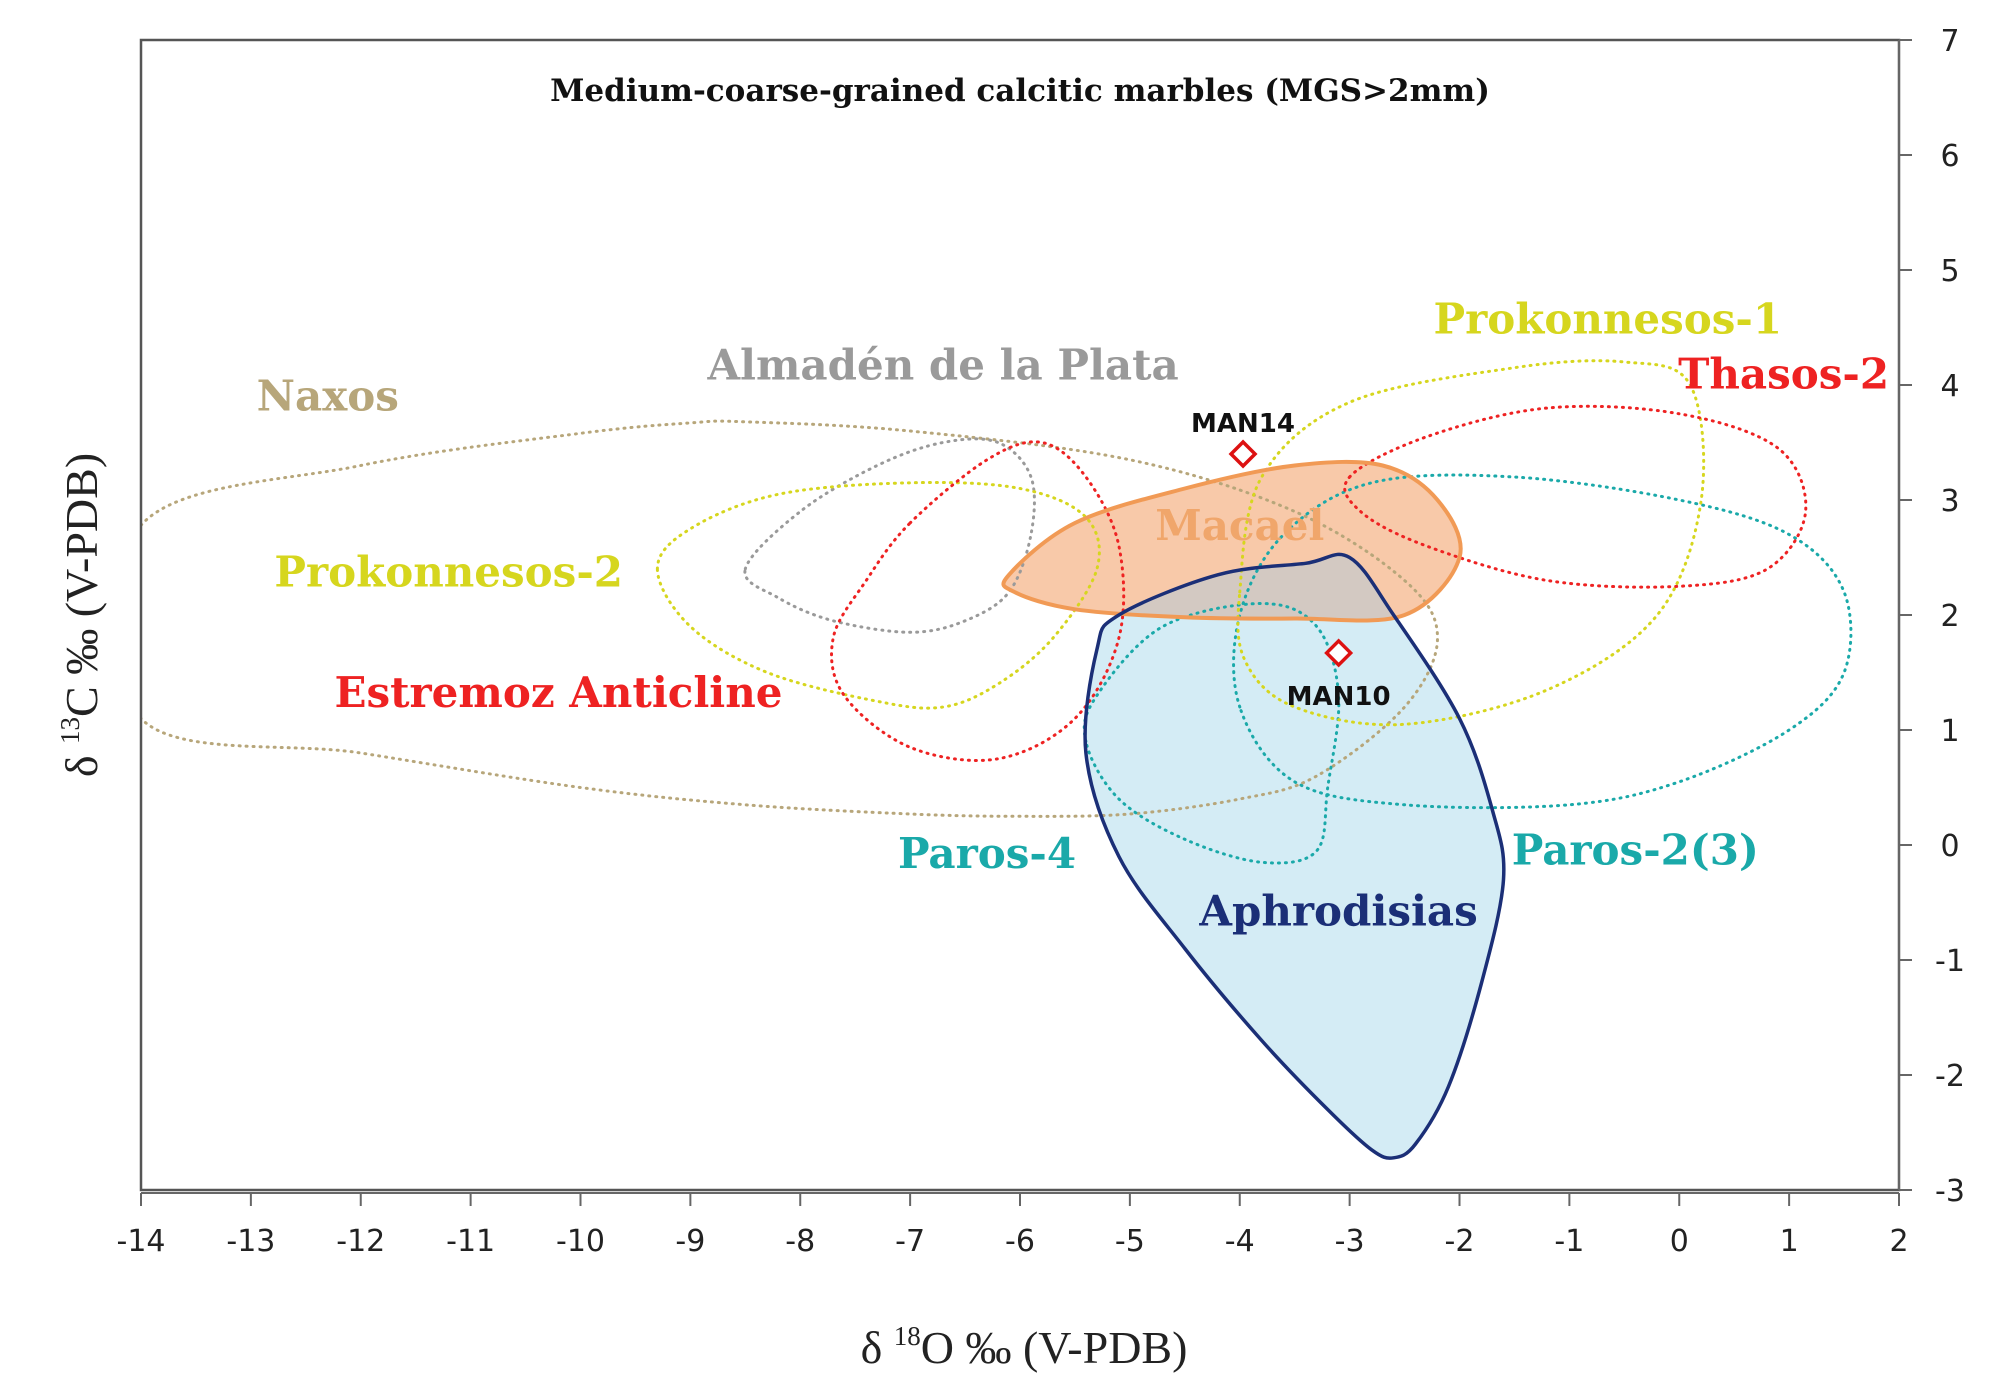  I want to click on x-tick-label: -6, so click(1020, 1241).